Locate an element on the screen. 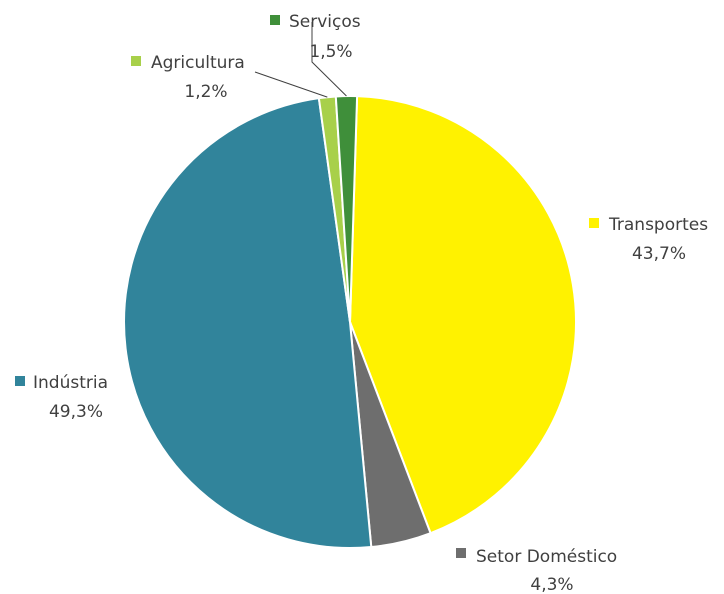 The image size is (724, 594). label-value-servicos: 1,5% is located at coordinates (330, 52).